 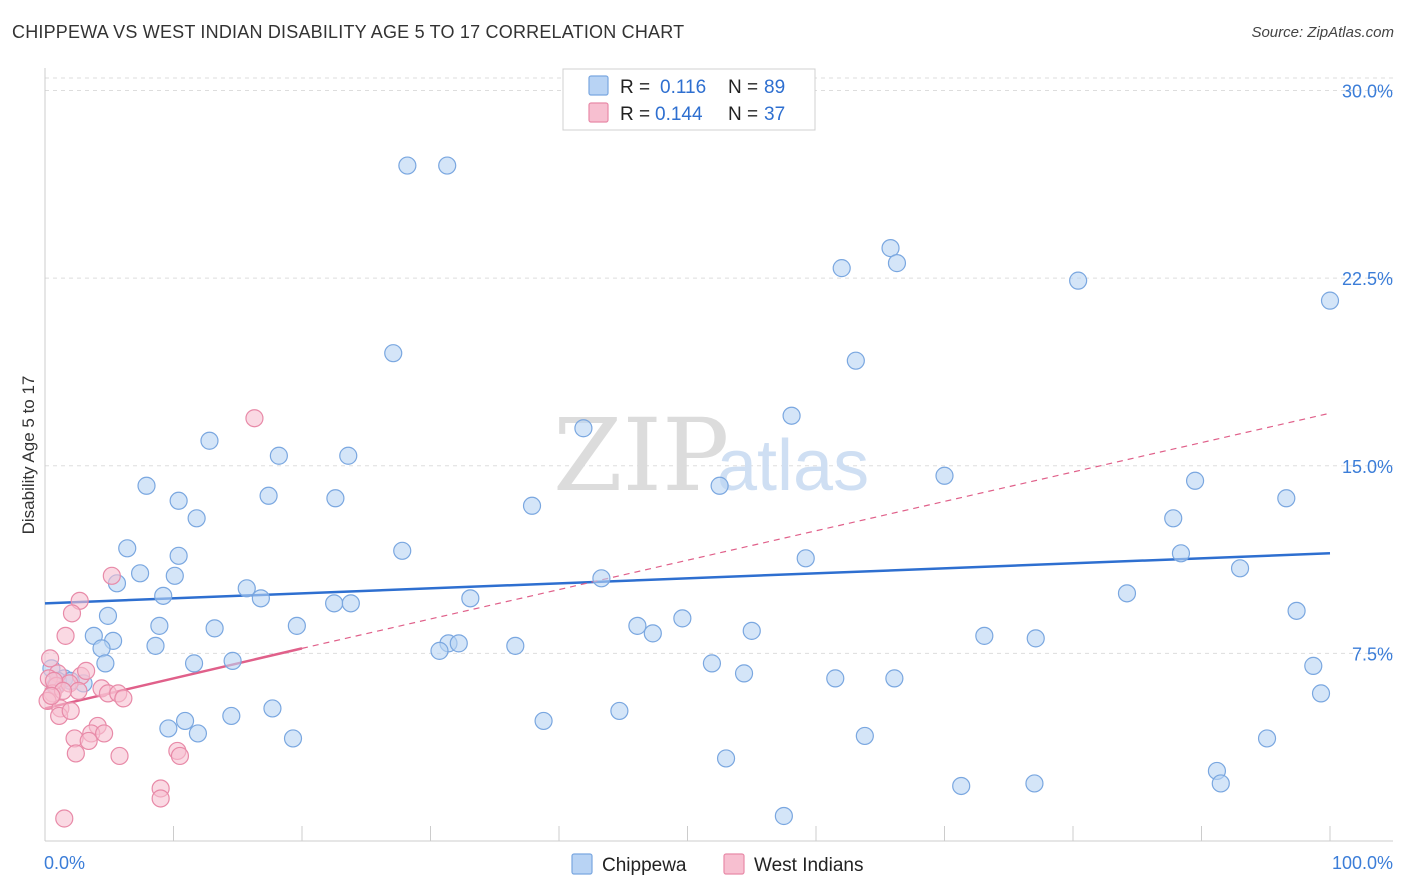 What do you see at coordinates (644, 865) in the screenshot?
I see `bottom-legend-label-chippewa: Chippewa` at bounding box center [644, 865].